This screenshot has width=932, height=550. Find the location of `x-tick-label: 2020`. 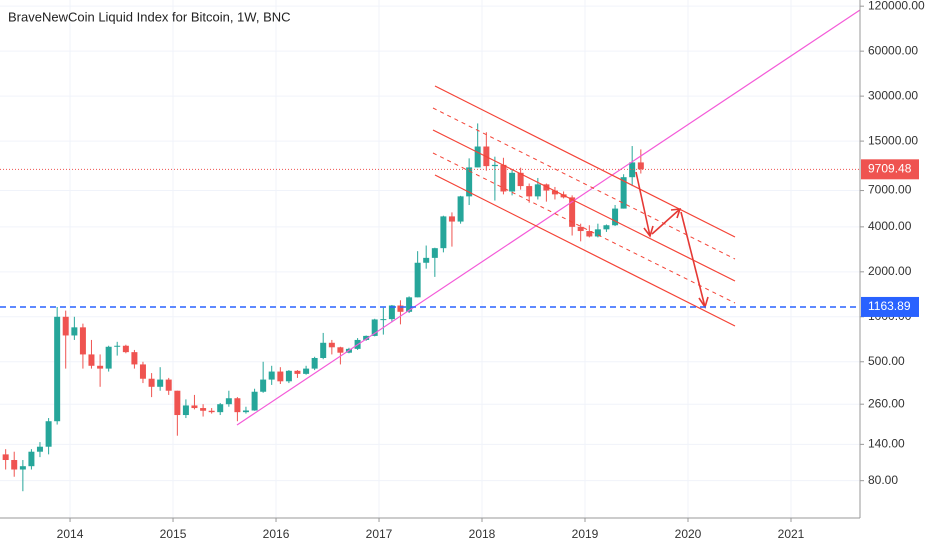

x-tick-label: 2020 is located at coordinates (688, 534).